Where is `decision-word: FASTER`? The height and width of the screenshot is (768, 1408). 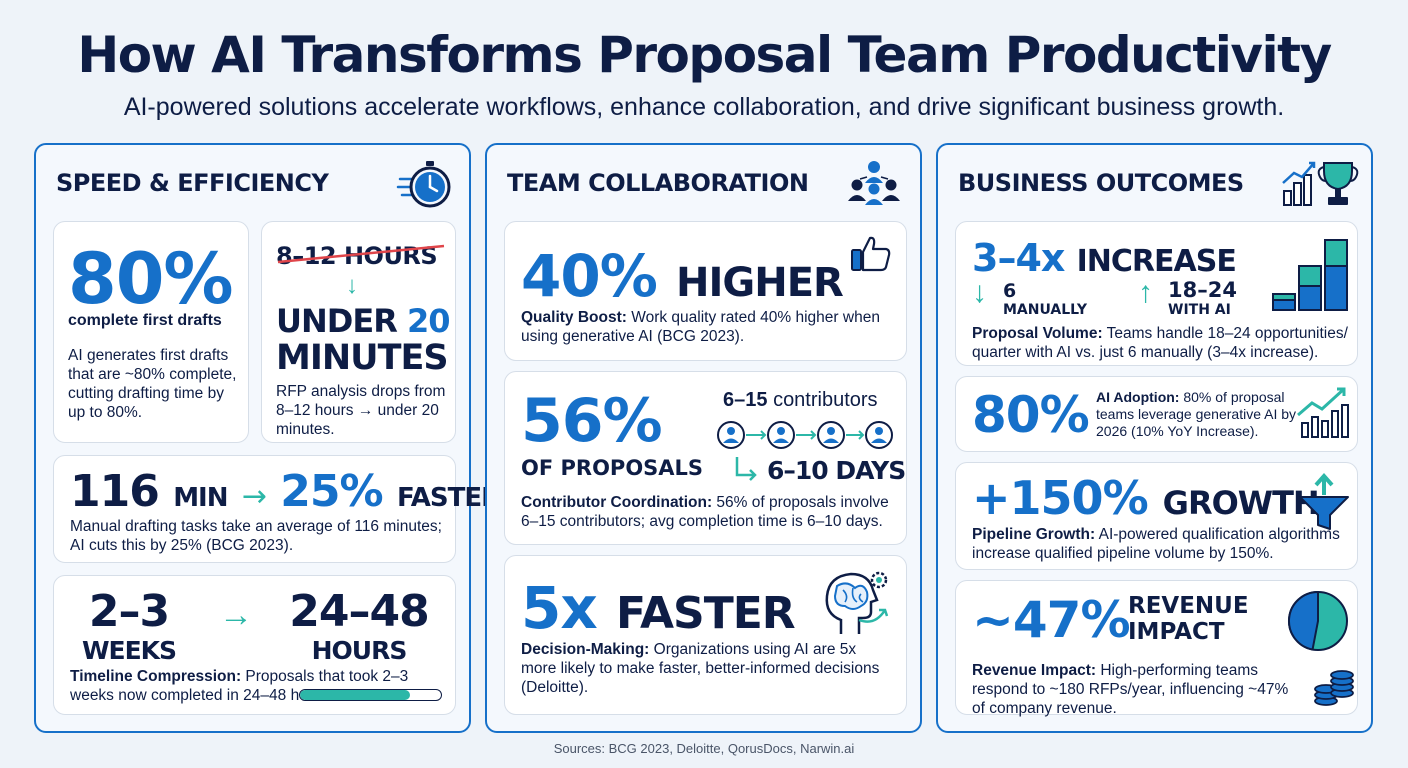 decision-word: FASTER is located at coordinates (705, 613).